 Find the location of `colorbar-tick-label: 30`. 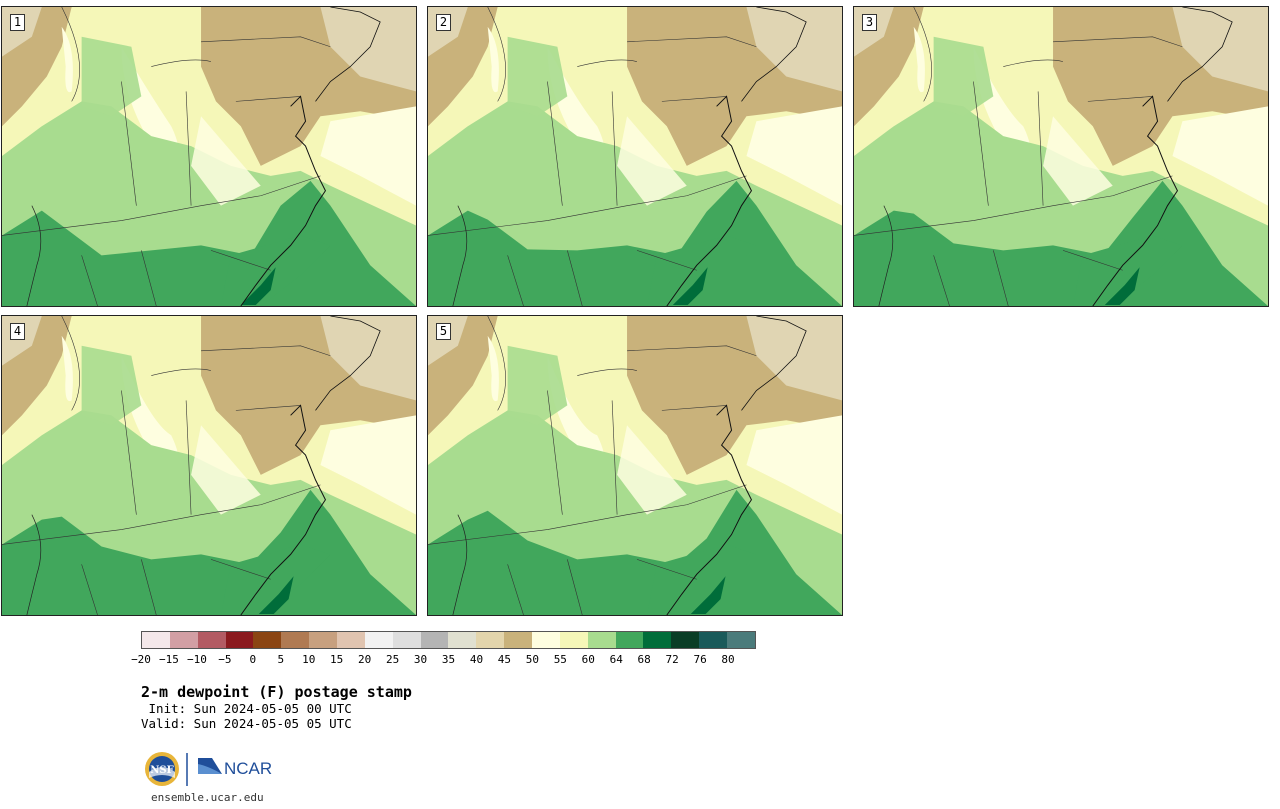

colorbar-tick-label: 30 is located at coordinates (420, 659).